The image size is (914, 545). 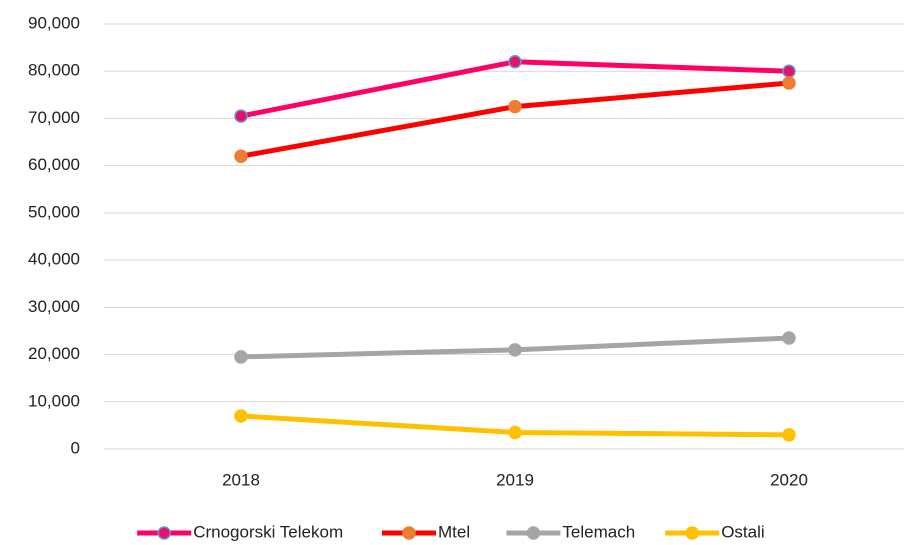 I want to click on y-tick-label: 10,000, so click(x=54, y=400).